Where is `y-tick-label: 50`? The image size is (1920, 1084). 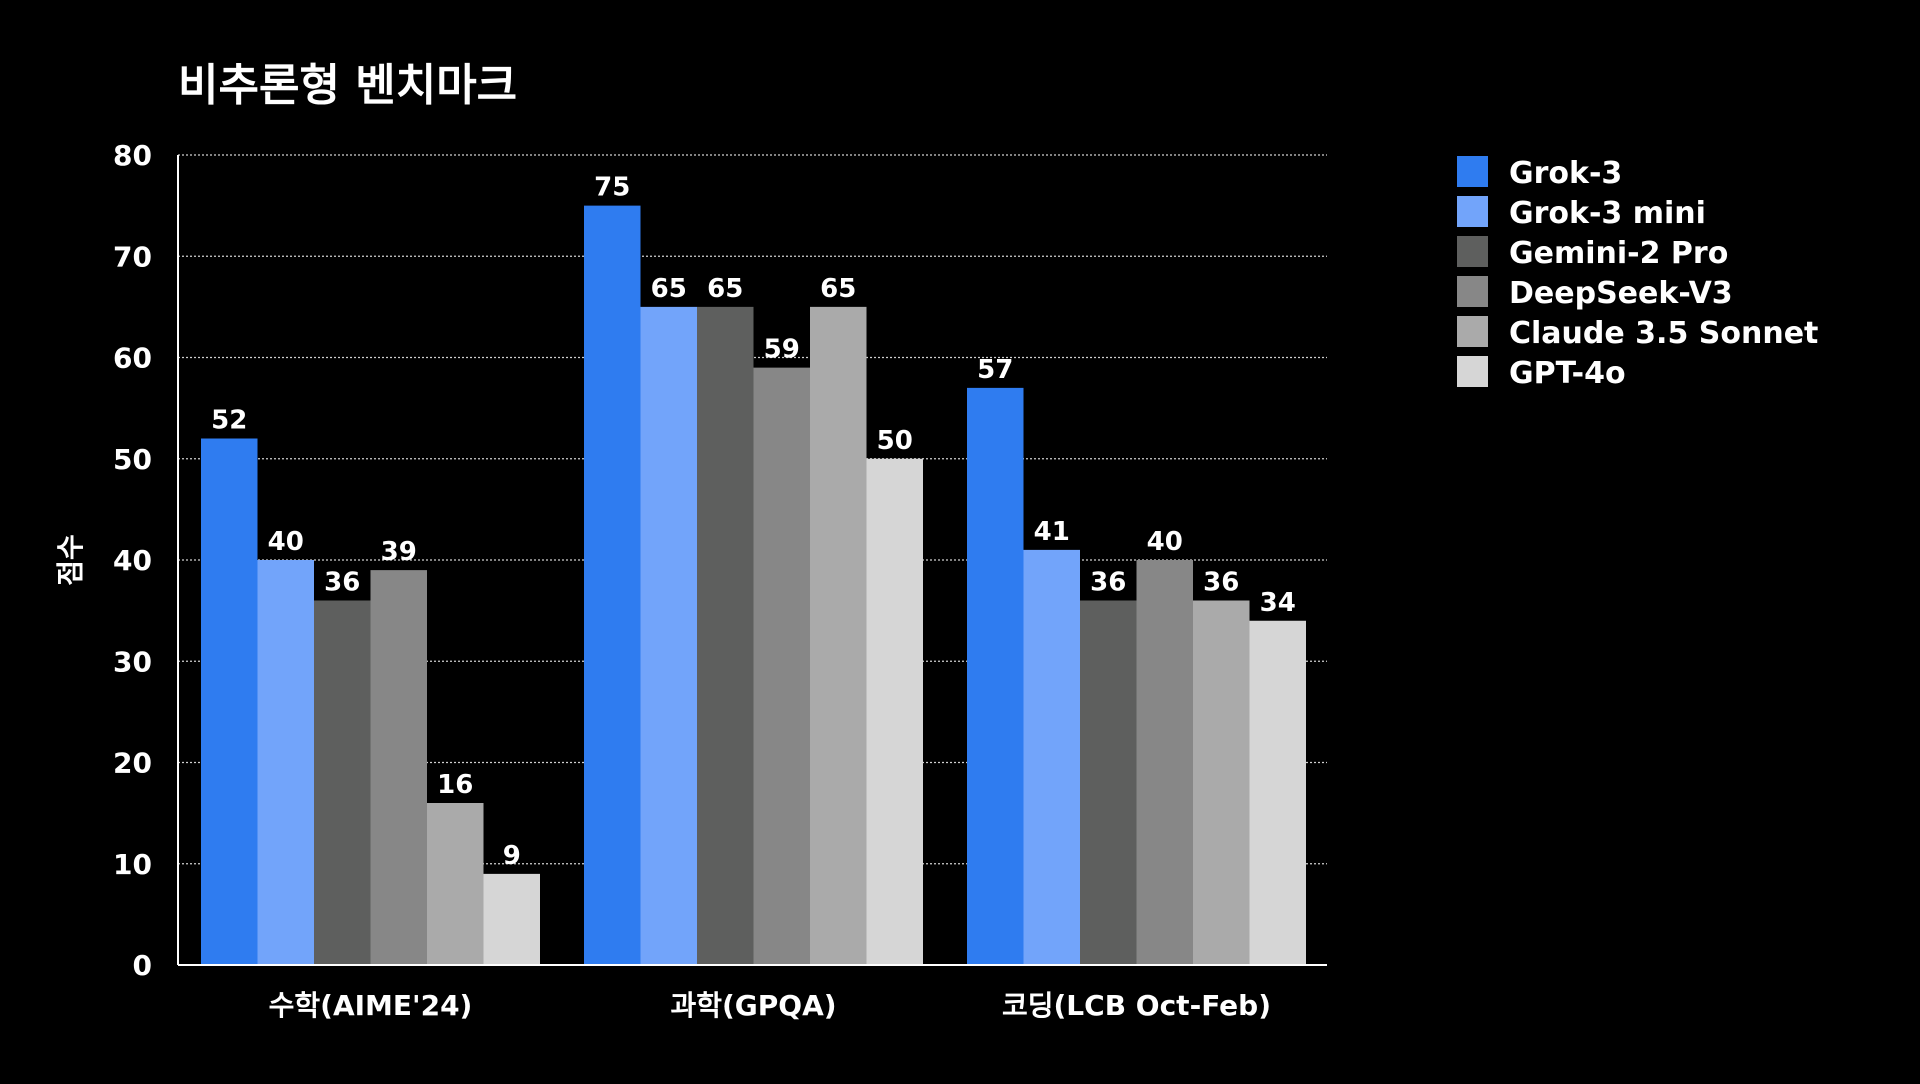 y-tick-label: 50 is located at coordinates (132, 459).